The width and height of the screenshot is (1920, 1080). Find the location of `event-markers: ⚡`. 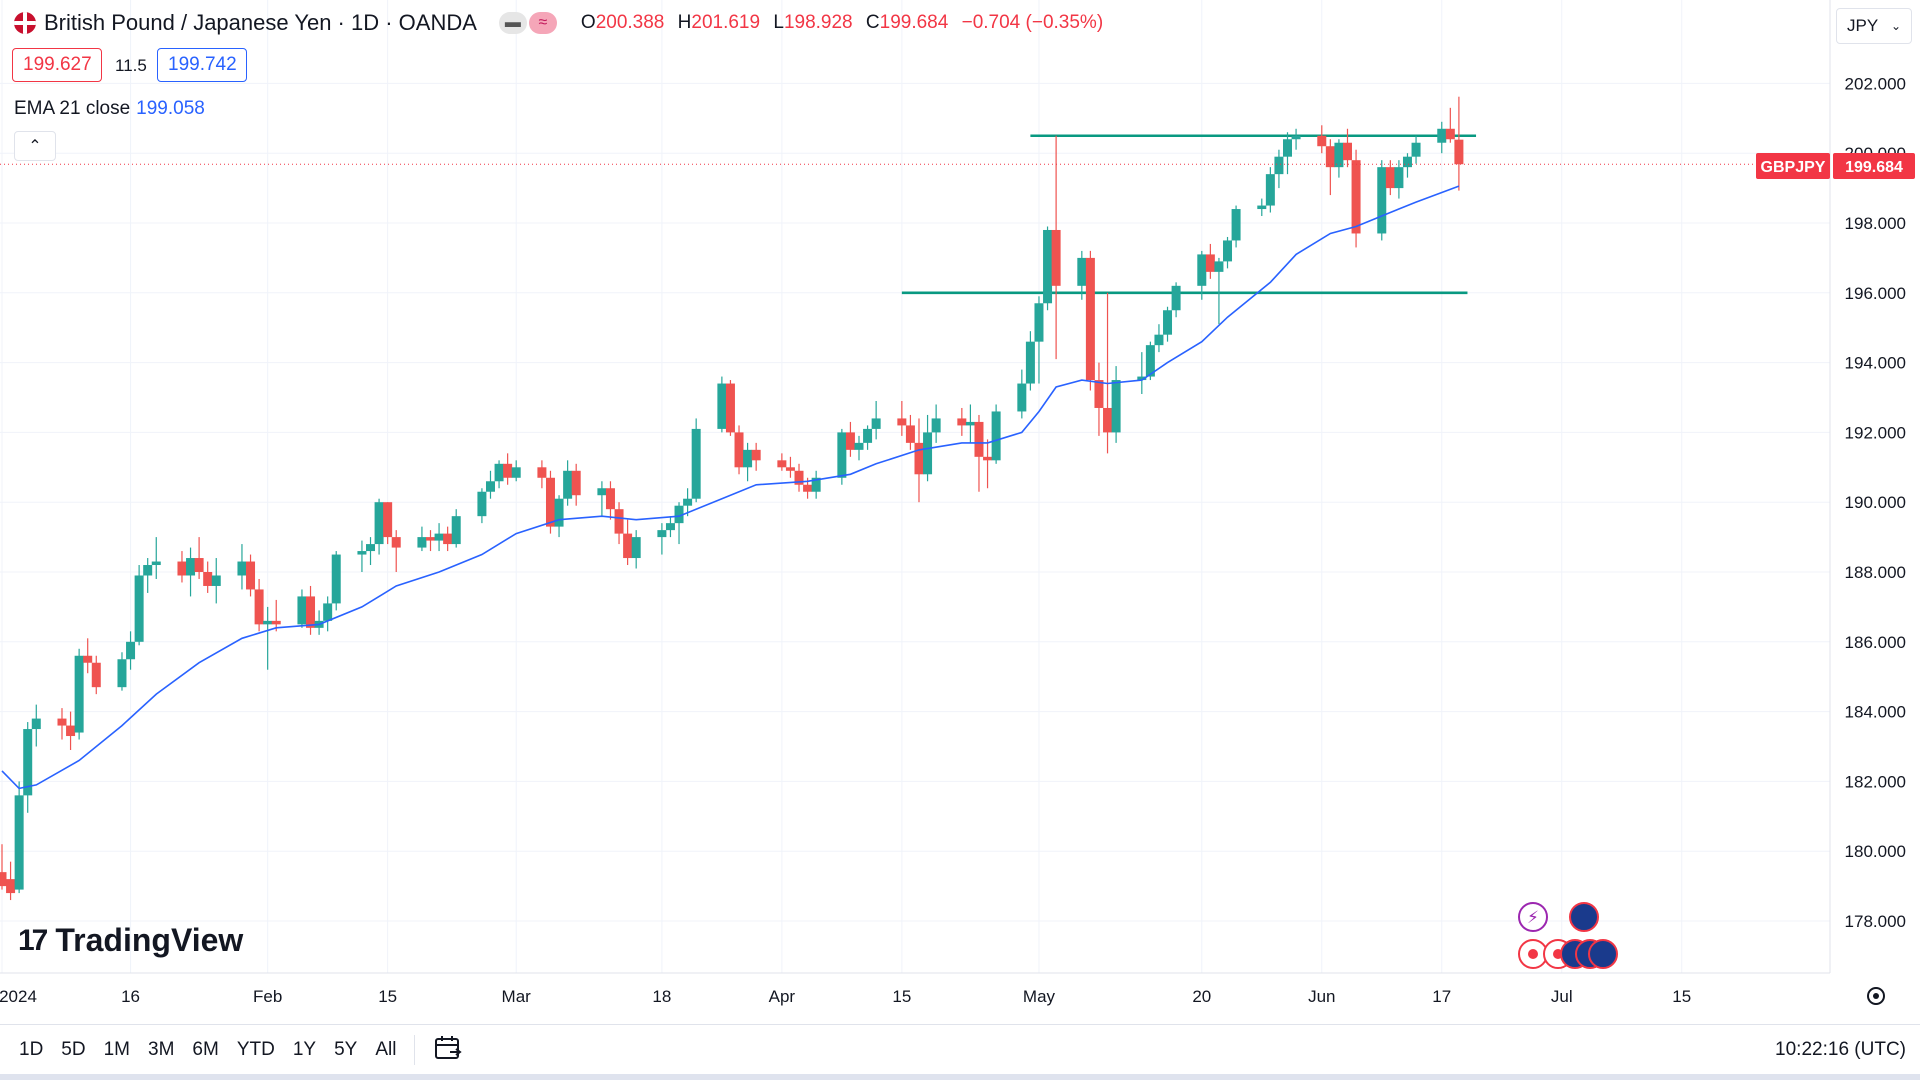

event-markers: ⚡ is located at coordinates (1568, 935).